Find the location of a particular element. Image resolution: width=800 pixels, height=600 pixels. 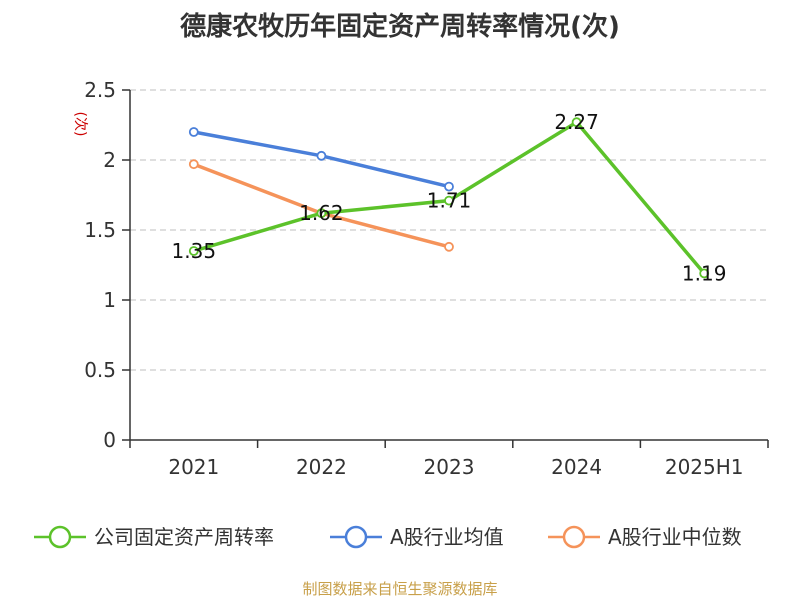

data-label: 1.62 is located at coordinates (321, 213).